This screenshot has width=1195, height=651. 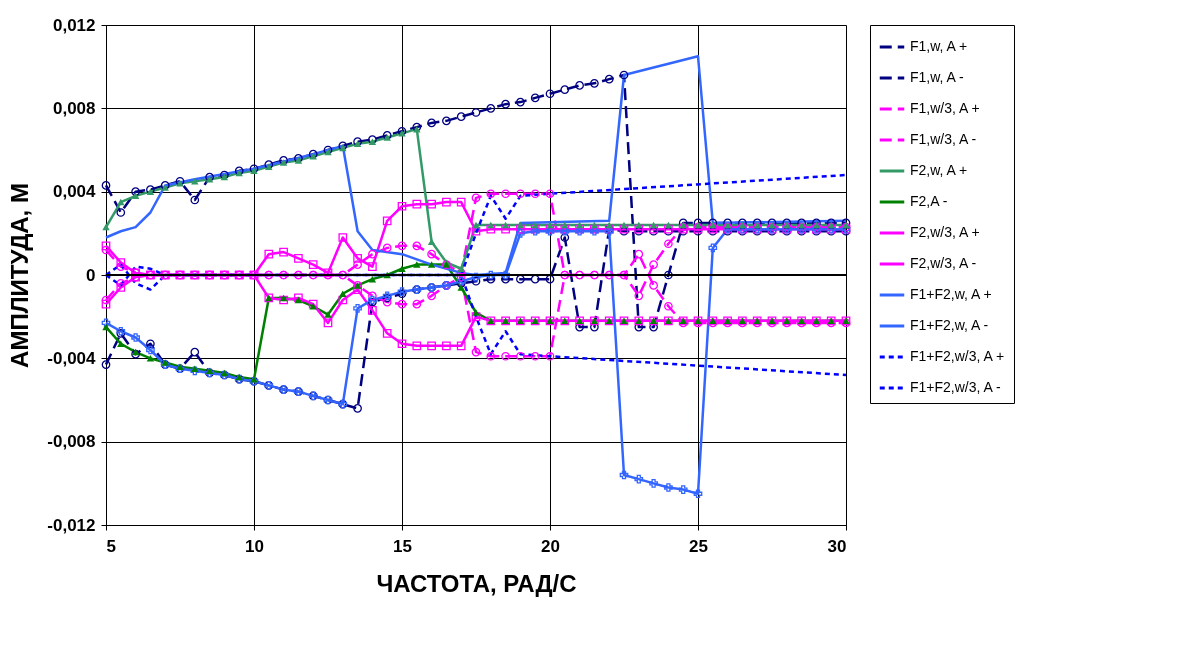 I want to click on y-tick-label: 0,004, so click(x=74, y=192).